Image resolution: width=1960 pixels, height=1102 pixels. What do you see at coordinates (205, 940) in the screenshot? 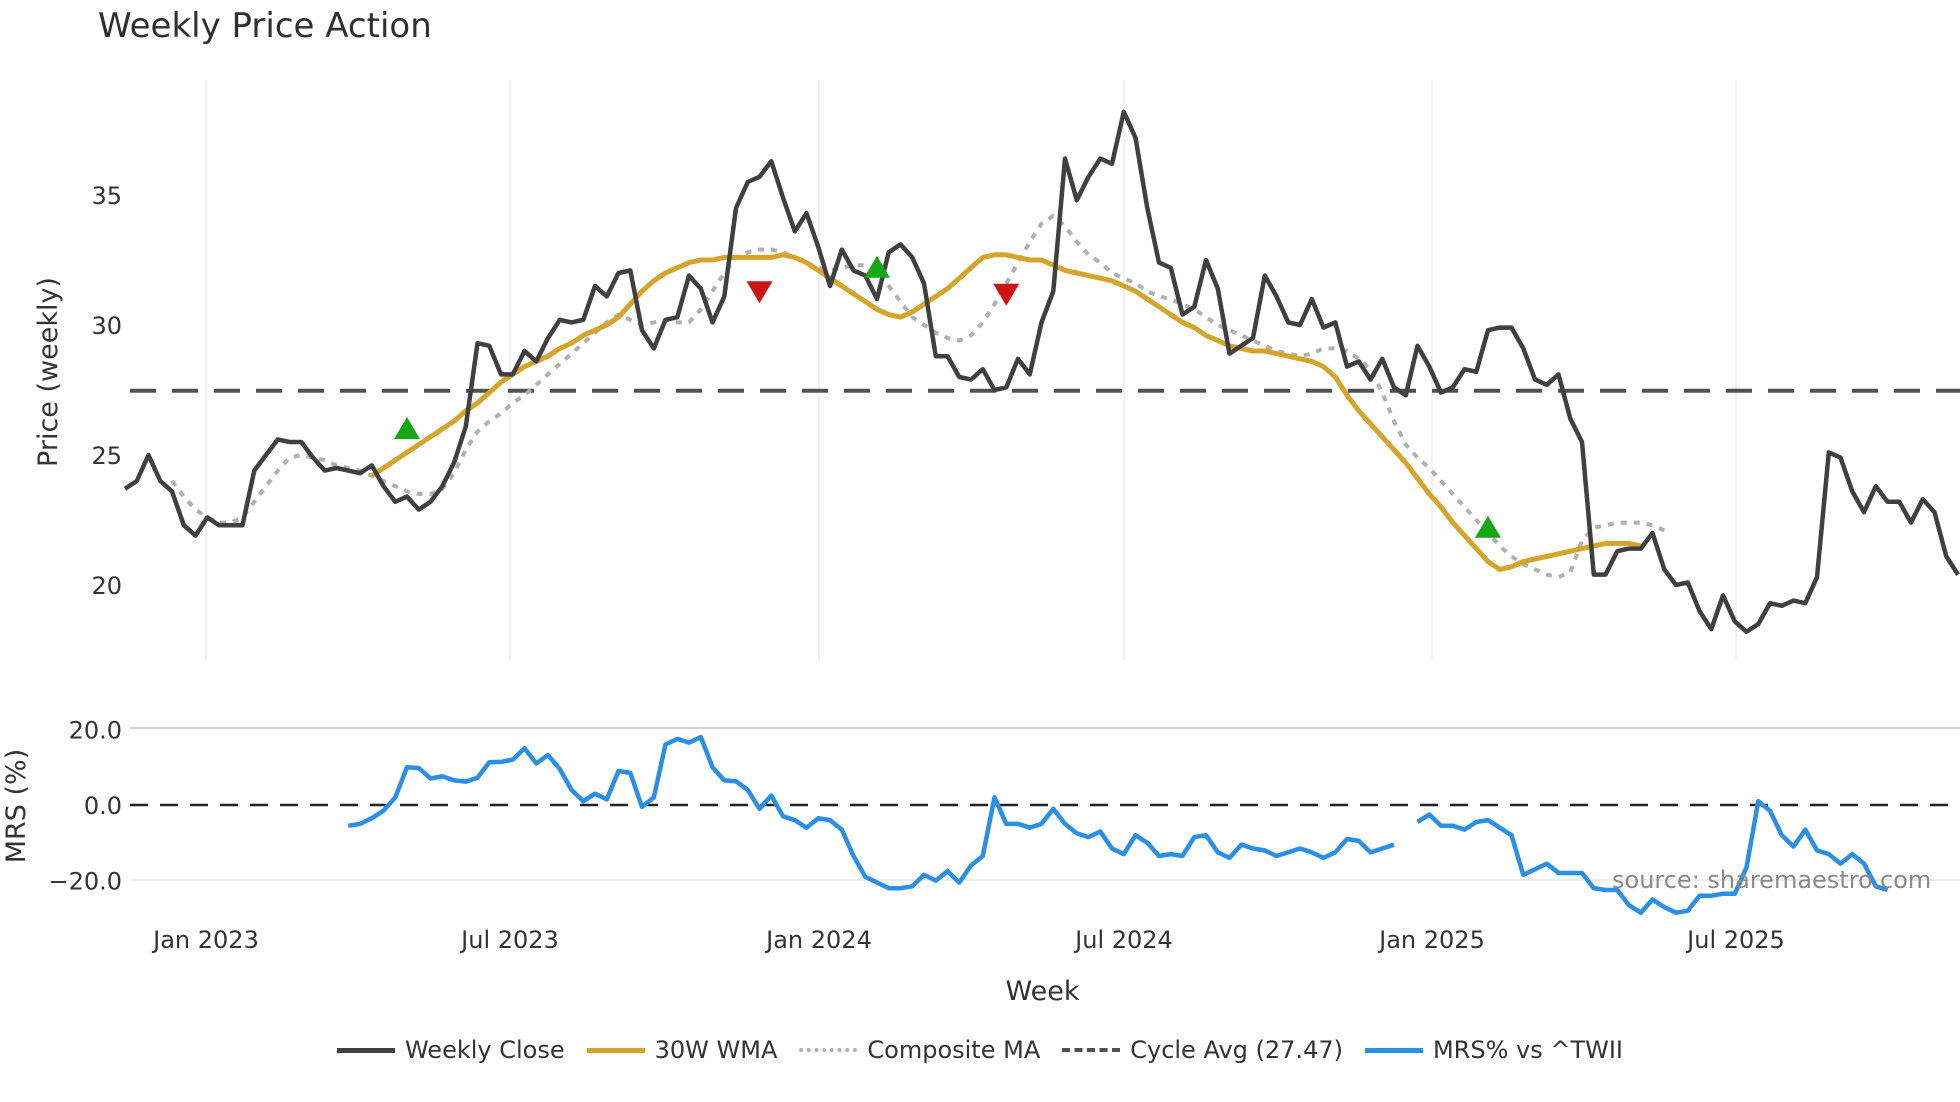
I see `x-tick-label: Jan 2023` at bounding box center [205, 940].